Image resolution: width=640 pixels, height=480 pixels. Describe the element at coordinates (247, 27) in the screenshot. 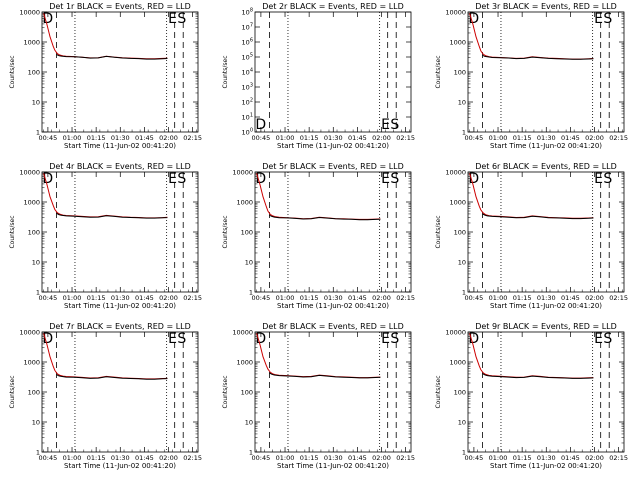

I see `y-tick-label: 10⁷` at that location.